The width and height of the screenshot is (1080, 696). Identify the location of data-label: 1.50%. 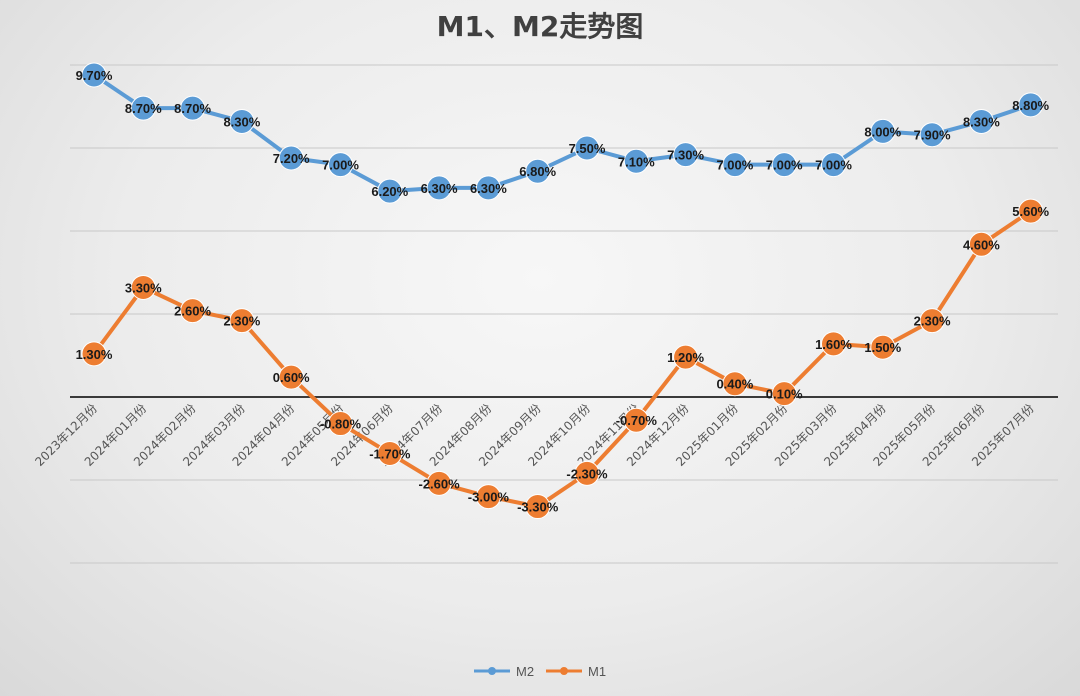
(882, 347).